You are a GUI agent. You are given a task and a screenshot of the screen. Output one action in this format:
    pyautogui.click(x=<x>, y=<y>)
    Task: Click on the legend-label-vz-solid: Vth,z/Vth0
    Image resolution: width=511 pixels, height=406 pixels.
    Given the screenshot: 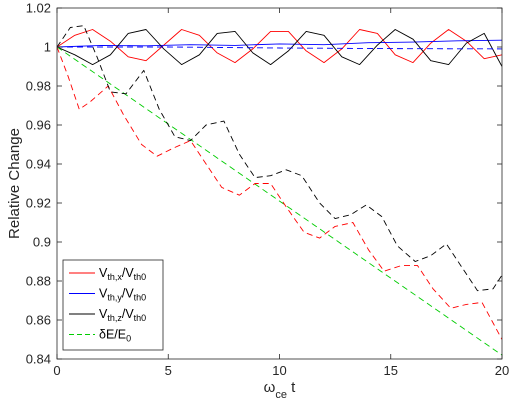 What is the action you would take?
    pyautogui.click(x=122, y=315)
    